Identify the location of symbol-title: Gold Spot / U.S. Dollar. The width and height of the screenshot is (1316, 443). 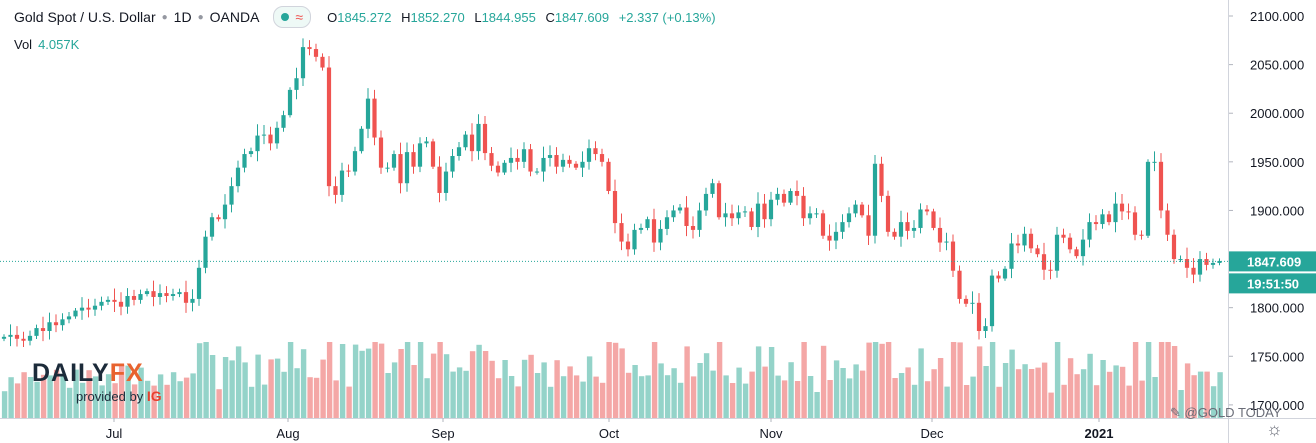
(85, 17).